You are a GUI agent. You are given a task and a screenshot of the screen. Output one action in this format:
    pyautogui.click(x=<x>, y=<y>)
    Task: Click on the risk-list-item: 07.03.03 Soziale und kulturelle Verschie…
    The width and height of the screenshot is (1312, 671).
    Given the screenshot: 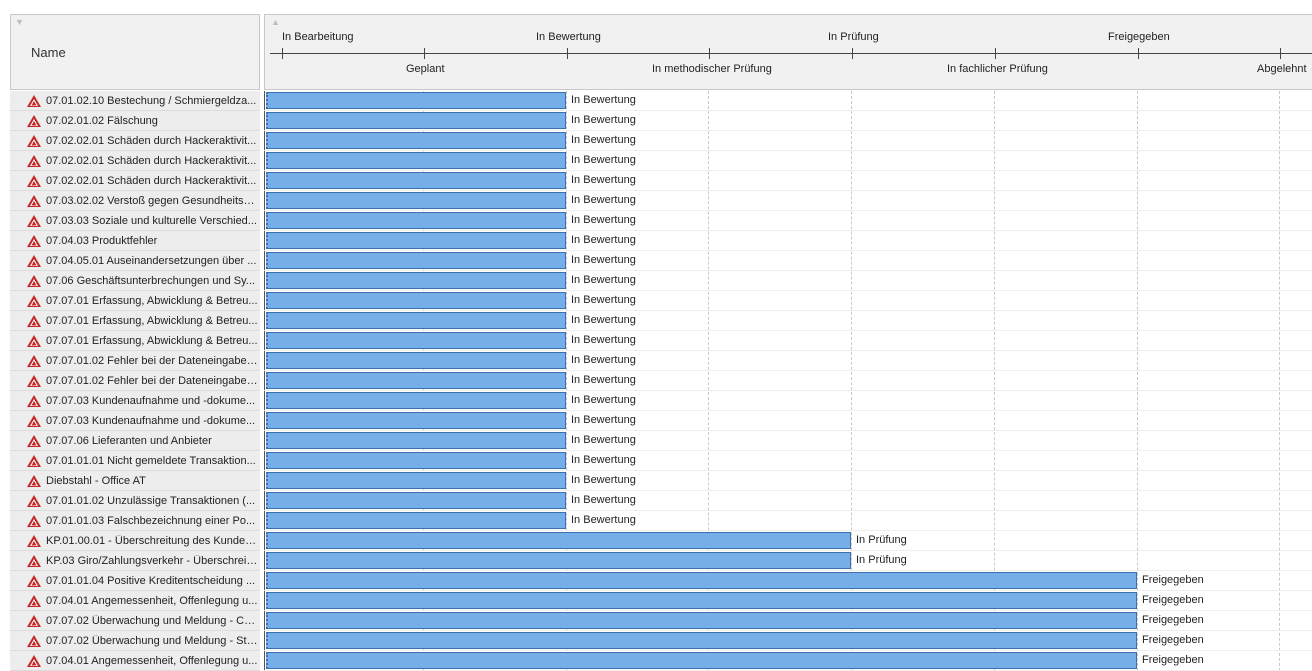 What is the action you would take?
    pyautogui.click(x=135, y=221)
    